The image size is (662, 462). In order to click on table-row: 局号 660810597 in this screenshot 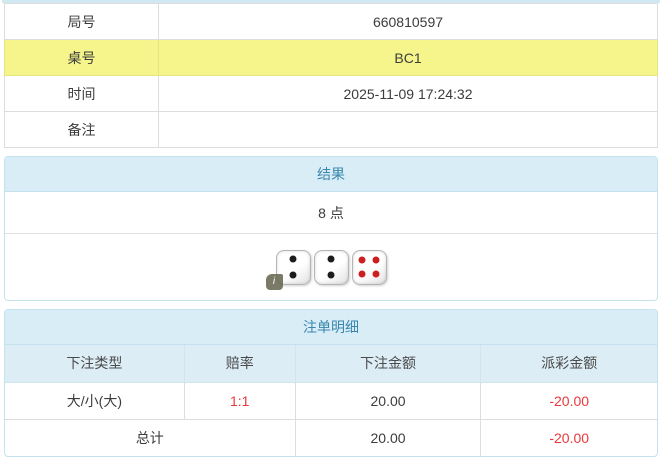, I will do `click(331, 21)`.